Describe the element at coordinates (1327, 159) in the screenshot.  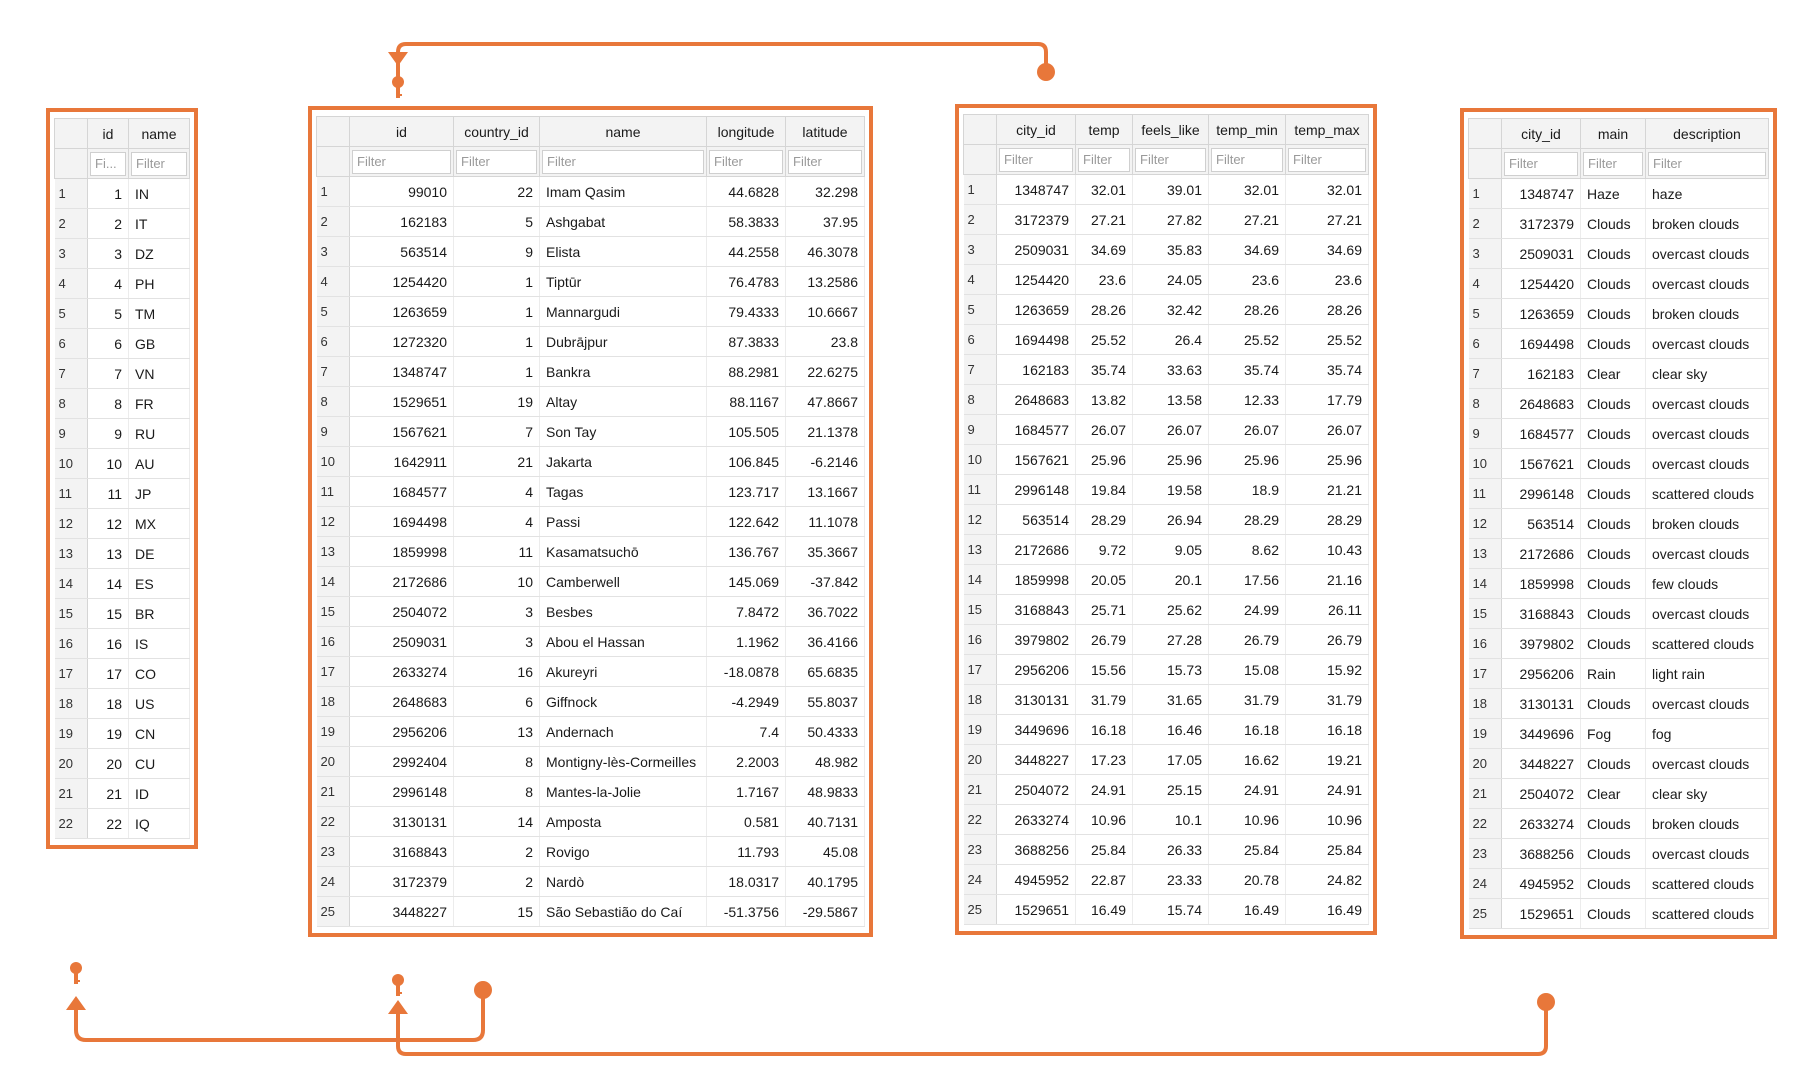
I see `filter-input-temp-max: Filter` at that location.